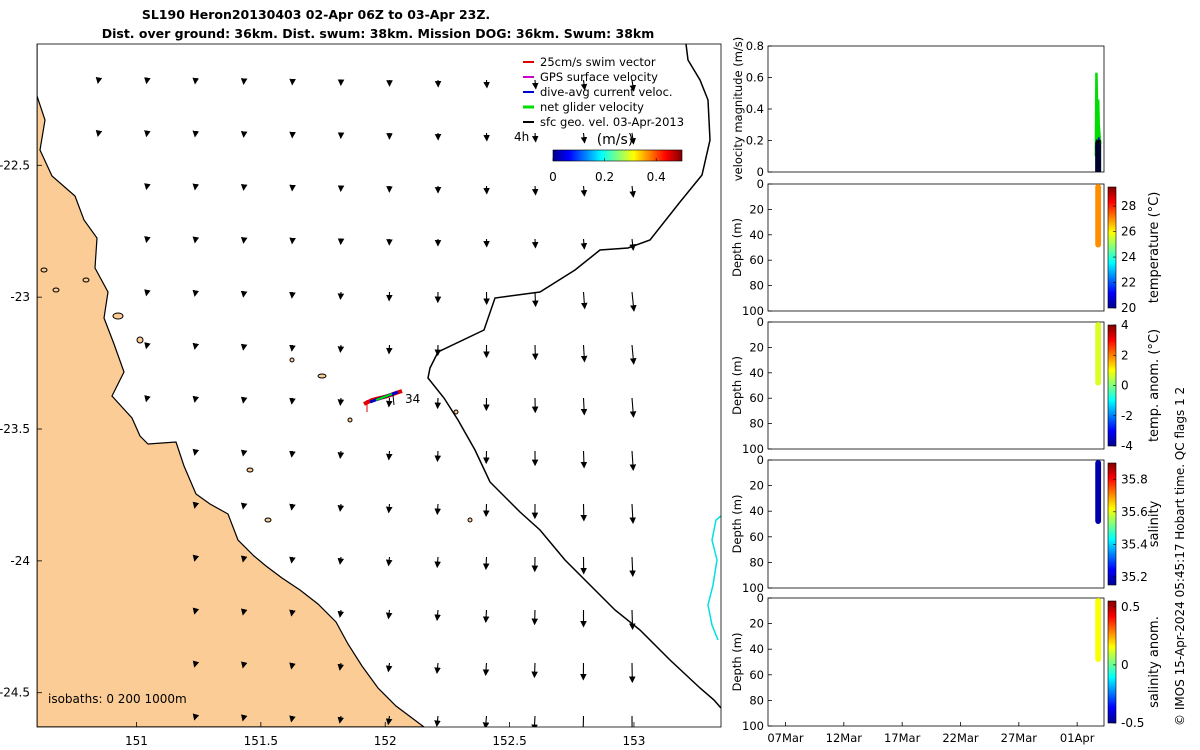  I want to click on panel-colorbar-tick-label: -2, so click(1127, 416).